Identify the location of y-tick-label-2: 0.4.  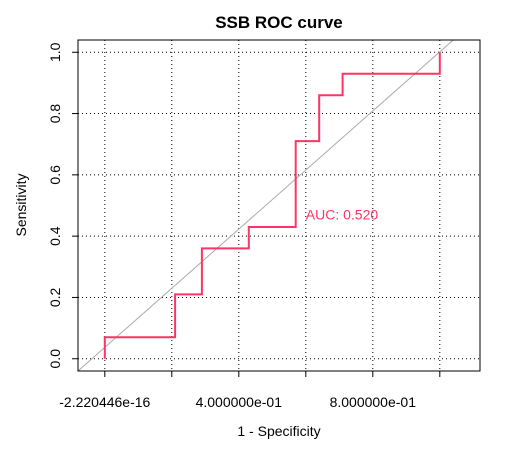
(55, 236).